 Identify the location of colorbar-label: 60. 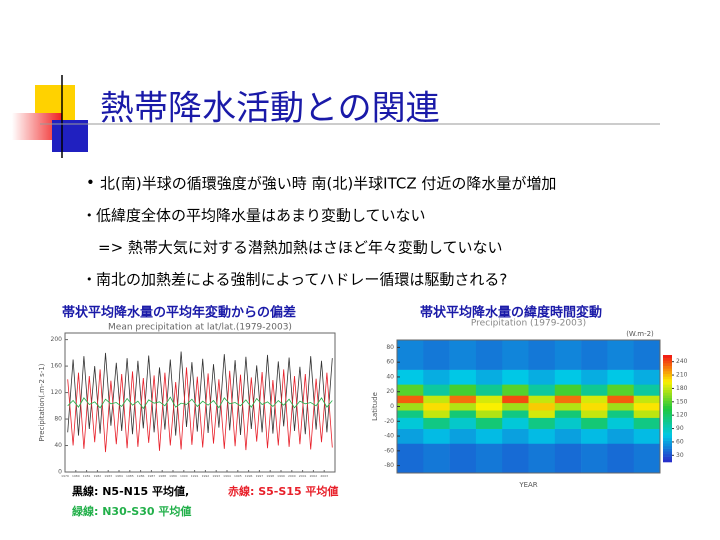
(680, 441).